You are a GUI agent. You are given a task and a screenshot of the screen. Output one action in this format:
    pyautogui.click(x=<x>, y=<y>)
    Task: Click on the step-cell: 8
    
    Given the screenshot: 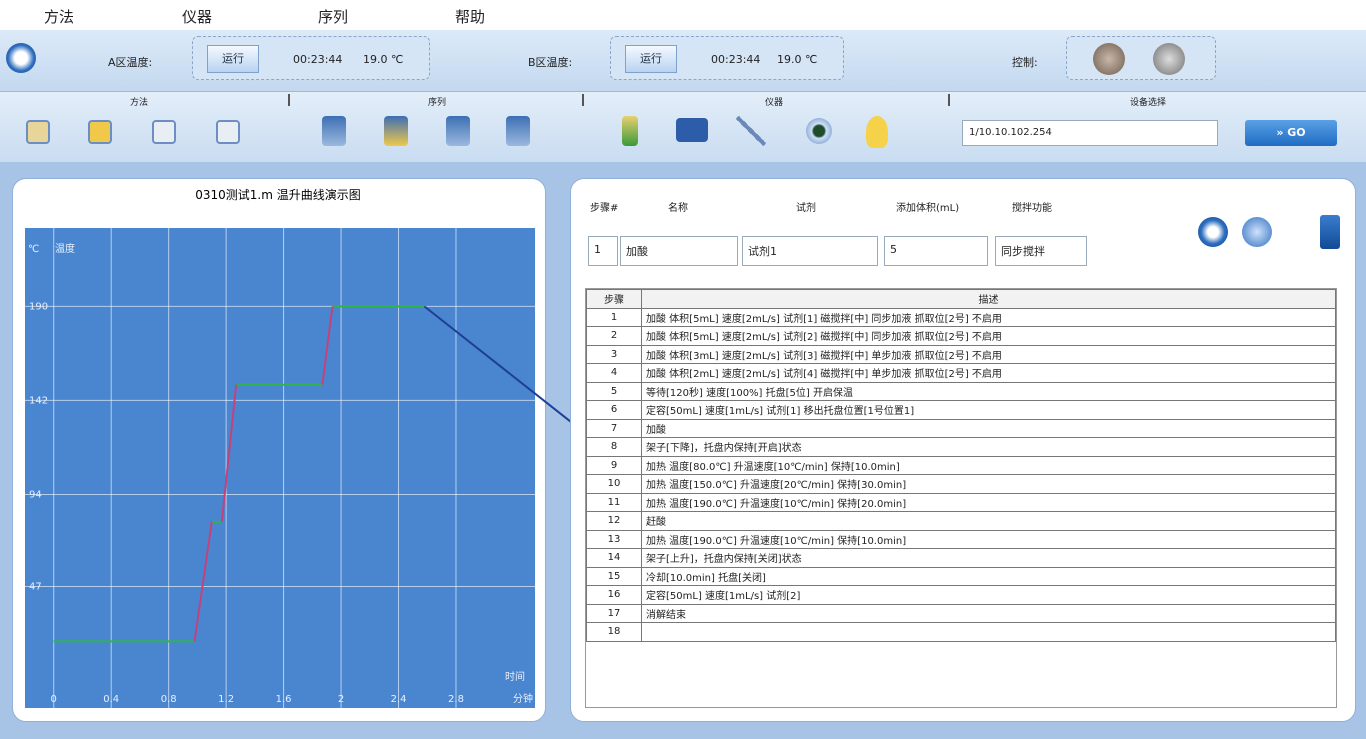 What is the action you would take?
    pyautogui.click(x=614, y=447)
    